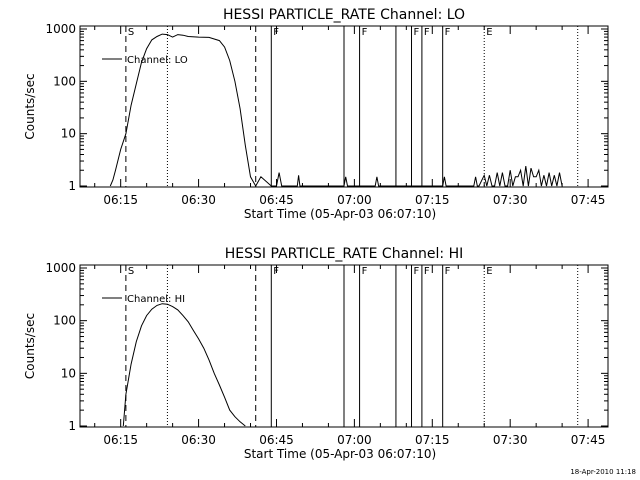 The image size is (640, 480). I want to click on legend-label: Channel: HI, so click(156, 299).